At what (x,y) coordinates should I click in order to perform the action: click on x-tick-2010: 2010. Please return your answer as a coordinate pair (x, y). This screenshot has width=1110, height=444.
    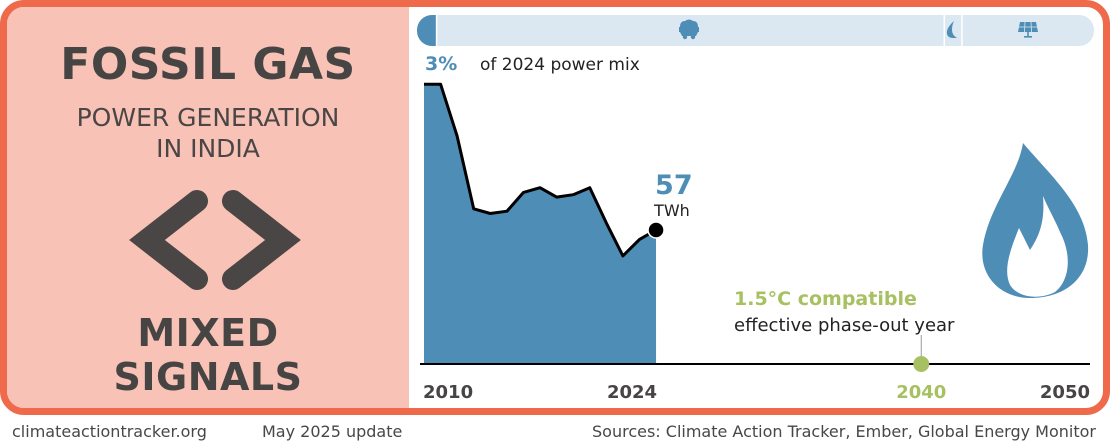
    Looking at the image, I should click on (448, 392).